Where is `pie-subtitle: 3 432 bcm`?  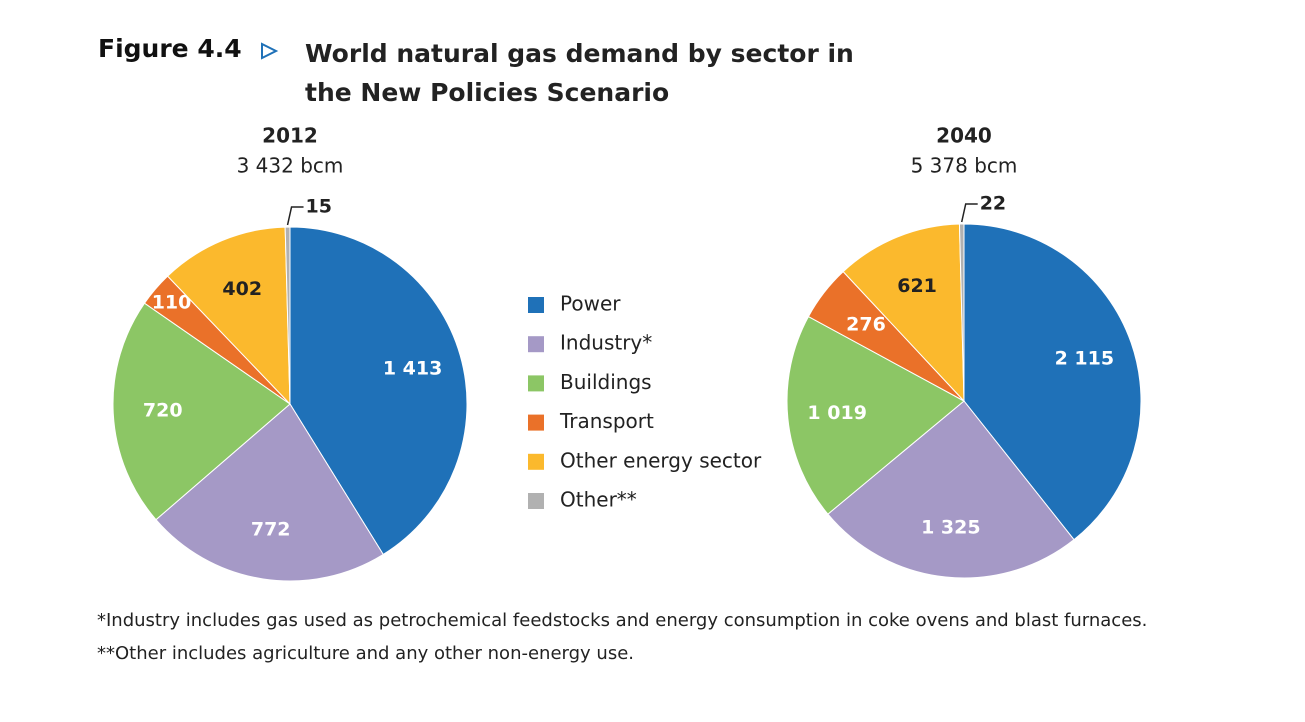 pie-subtitle: 3 432 bcm is located at coordinates (290, 166).